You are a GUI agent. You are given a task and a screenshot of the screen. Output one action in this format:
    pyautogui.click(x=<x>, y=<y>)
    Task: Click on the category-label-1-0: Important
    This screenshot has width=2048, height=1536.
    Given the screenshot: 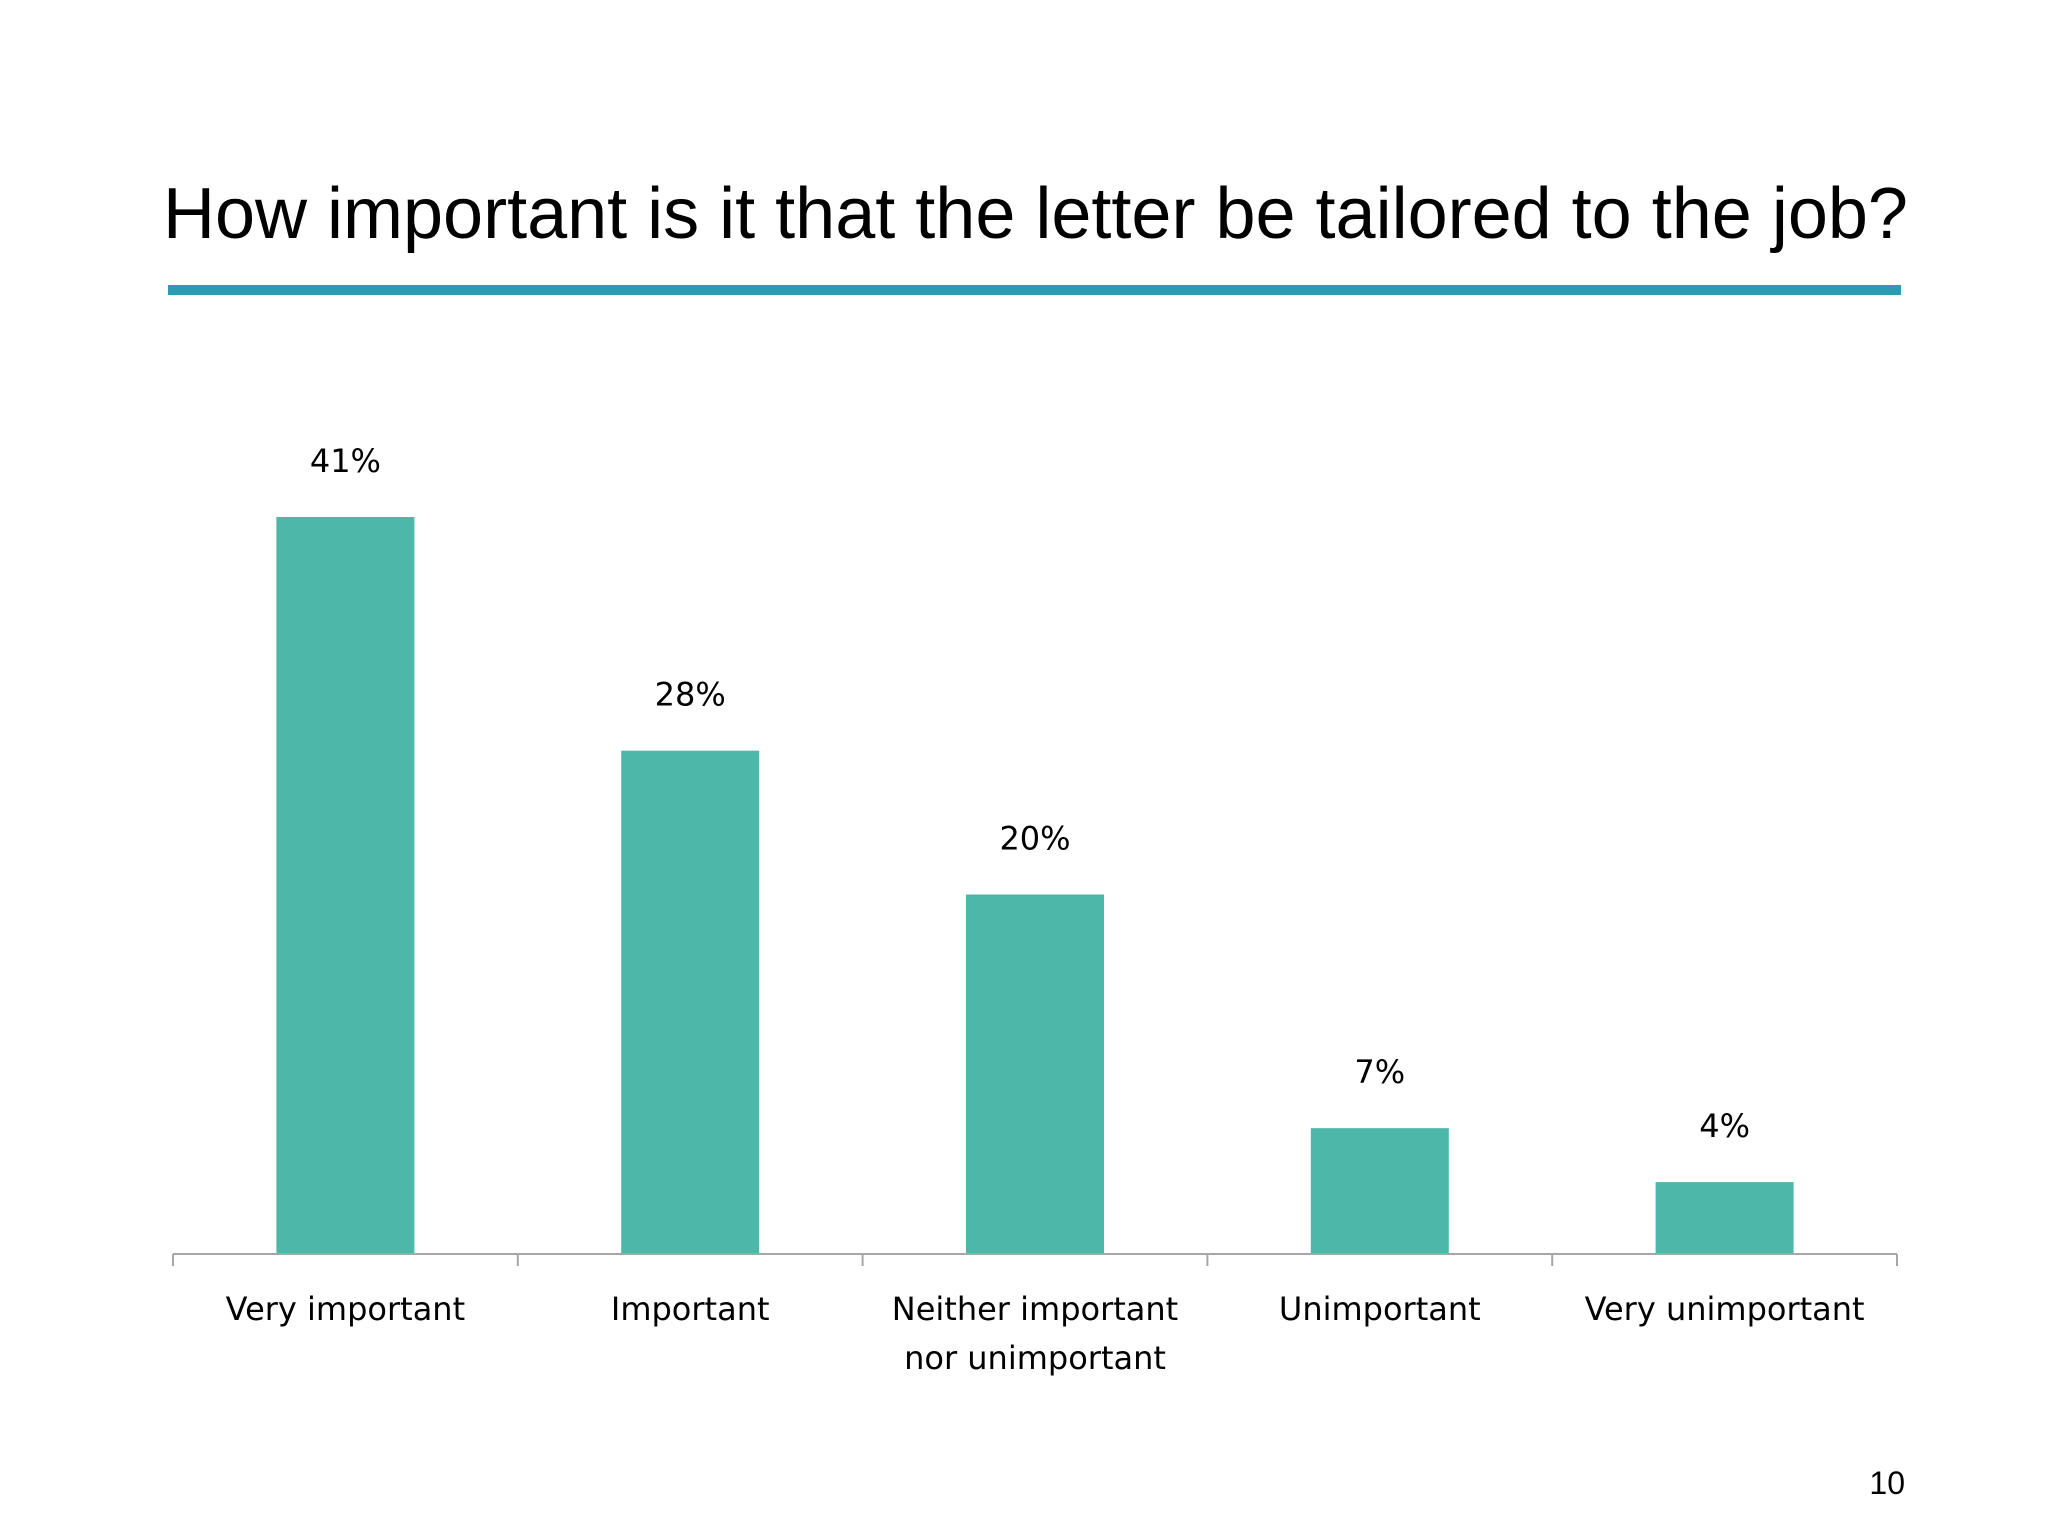 What is the action you would take?
    pyautogui.click(x=690, y=1309)
    